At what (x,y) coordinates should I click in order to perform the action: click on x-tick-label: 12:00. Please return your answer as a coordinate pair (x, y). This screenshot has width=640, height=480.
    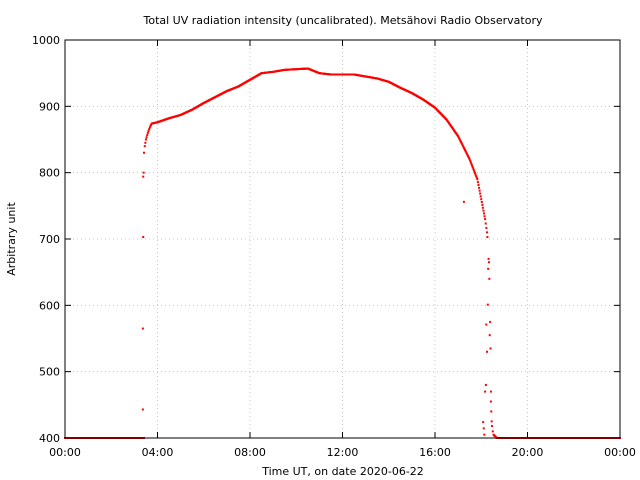
    Looking at the image, I should click on (343, 452).